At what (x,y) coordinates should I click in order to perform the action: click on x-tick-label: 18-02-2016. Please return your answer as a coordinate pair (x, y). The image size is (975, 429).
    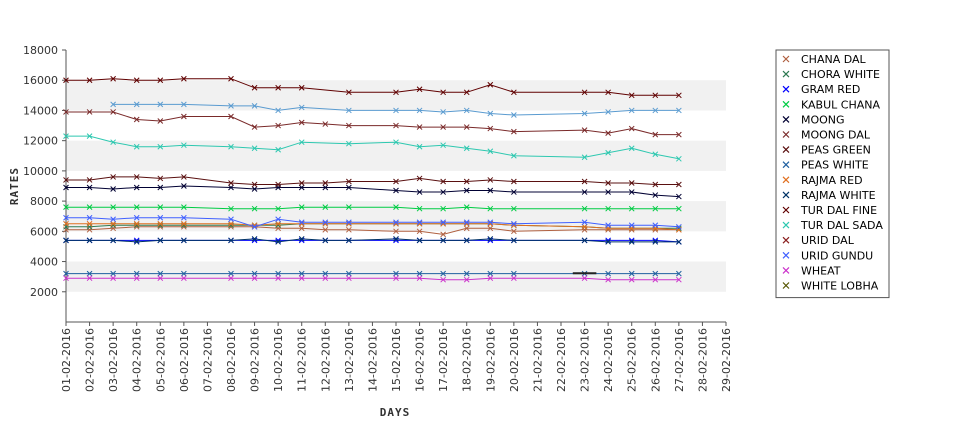
    Looking at the image, I should click on (467, 360).